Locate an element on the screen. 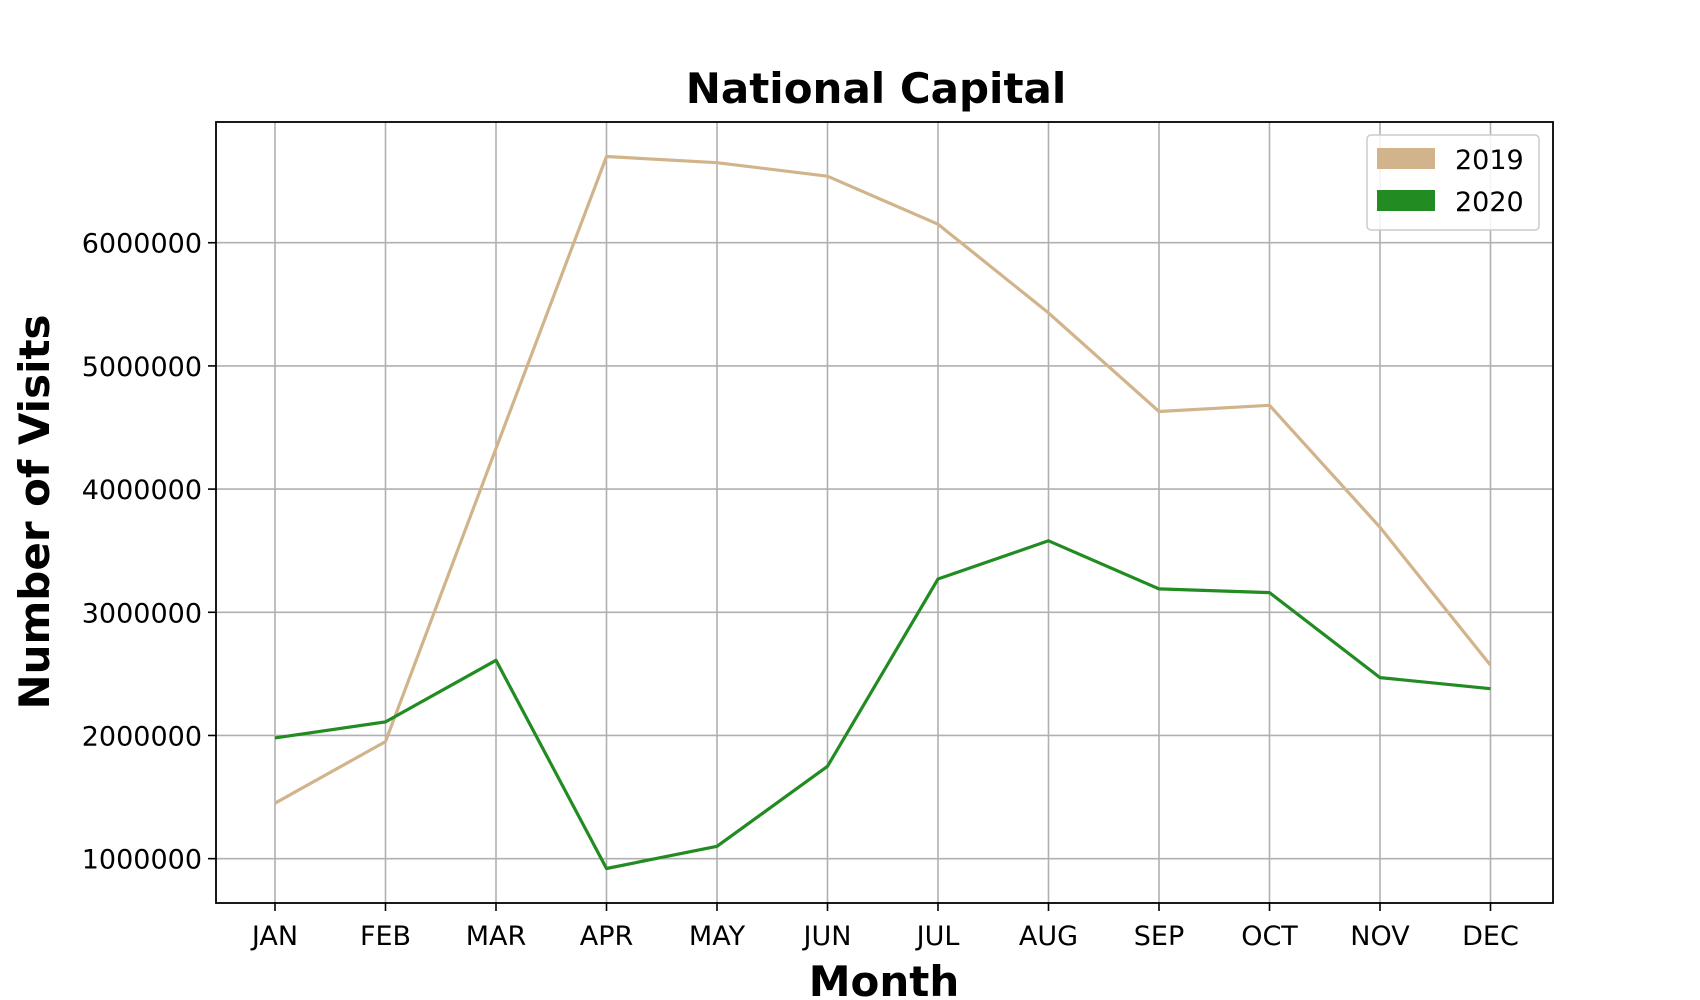 The height and width of the screenshot is (1000, 1700). x-tick-label: APR is located at coordinates (607, 936).